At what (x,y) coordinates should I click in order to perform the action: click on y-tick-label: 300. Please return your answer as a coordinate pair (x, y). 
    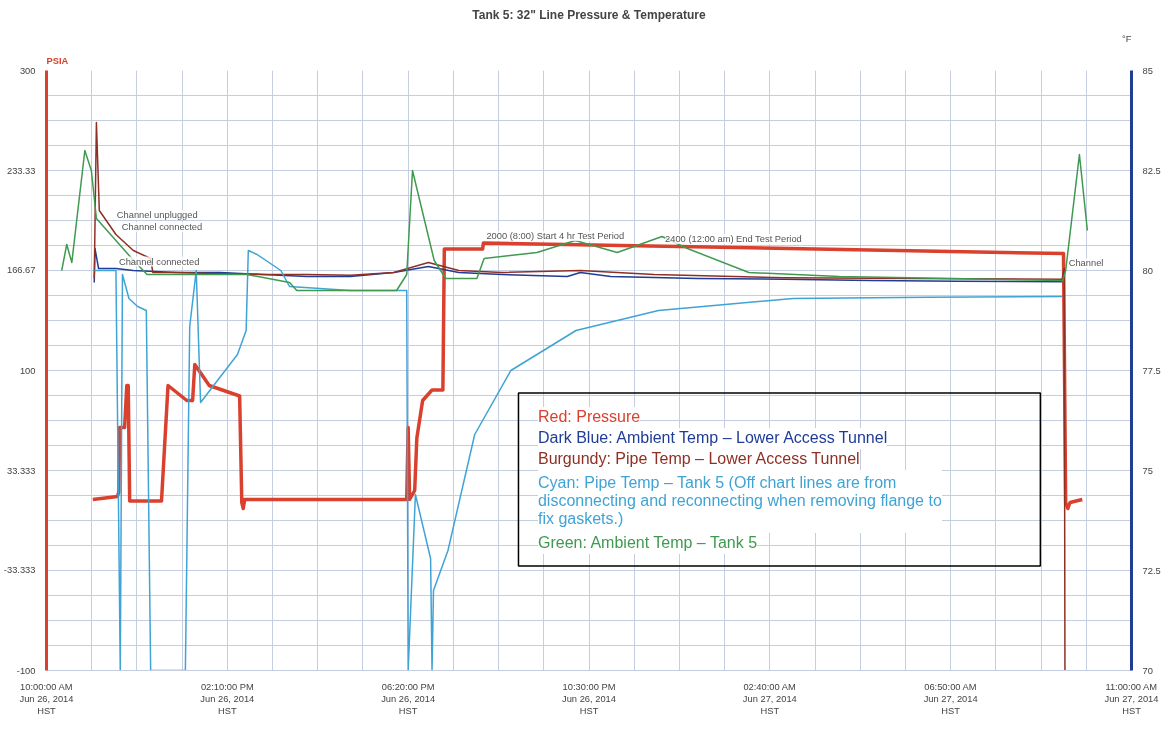
    Looking at the image, I should click on (27, 70).